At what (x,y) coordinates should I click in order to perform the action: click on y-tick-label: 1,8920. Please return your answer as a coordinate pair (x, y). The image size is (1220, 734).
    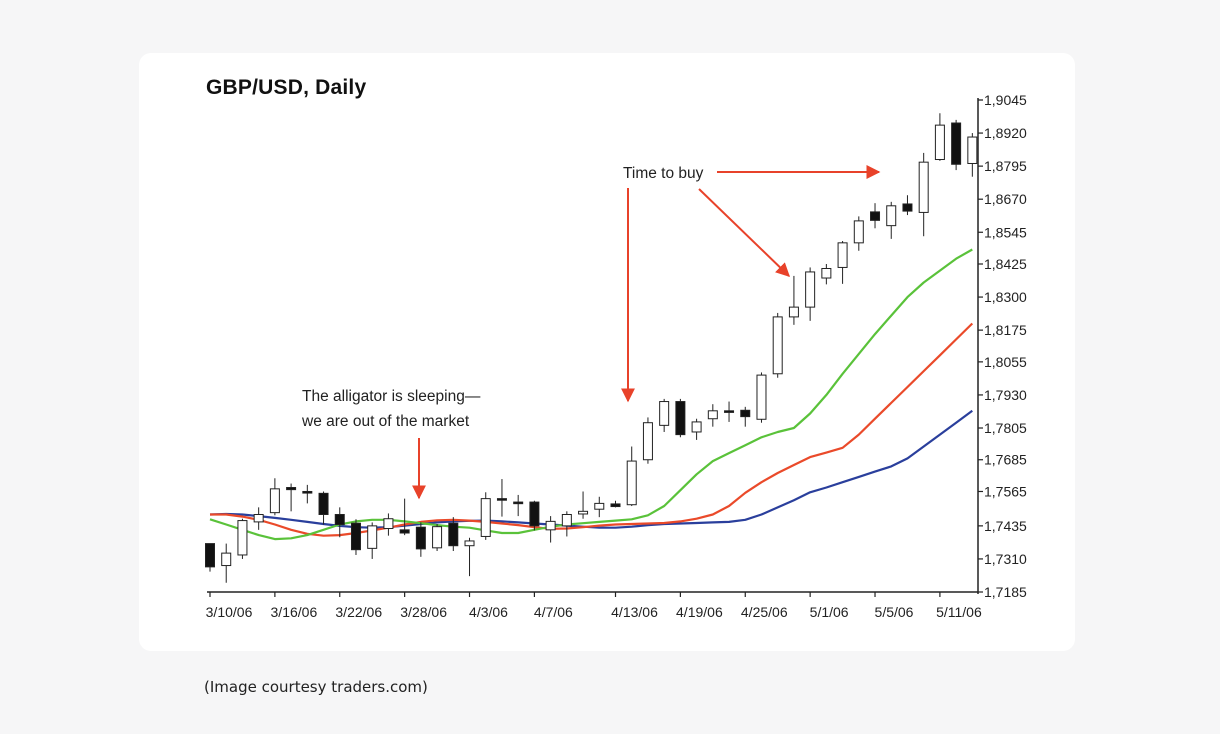
    Looking at the image, I should click on (1005, 133).